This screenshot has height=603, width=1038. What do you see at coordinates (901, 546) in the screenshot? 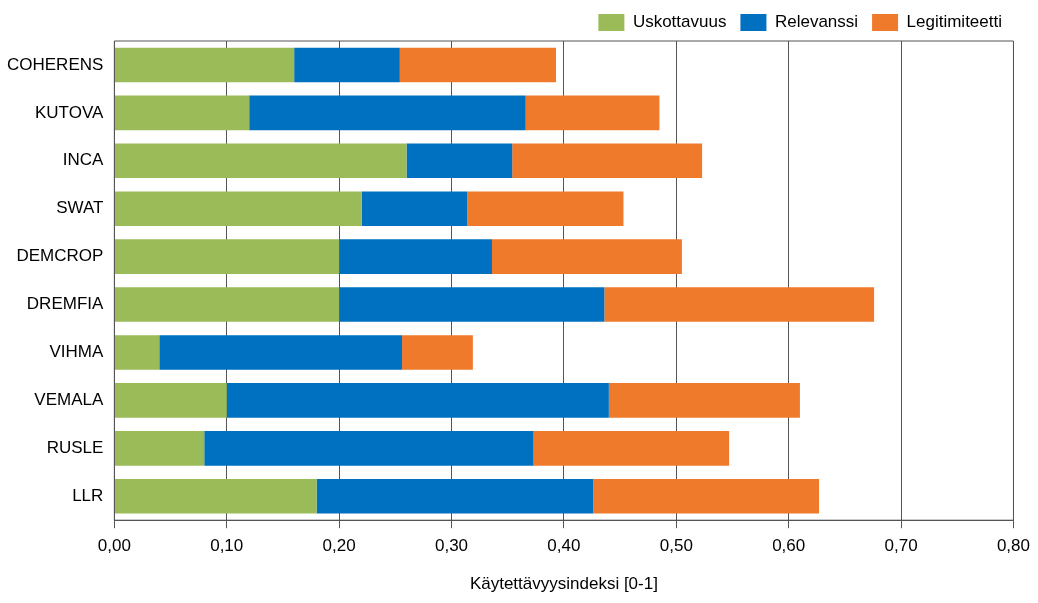
I see `x-tick-label: 0,70` at bounding box center [901, 546].